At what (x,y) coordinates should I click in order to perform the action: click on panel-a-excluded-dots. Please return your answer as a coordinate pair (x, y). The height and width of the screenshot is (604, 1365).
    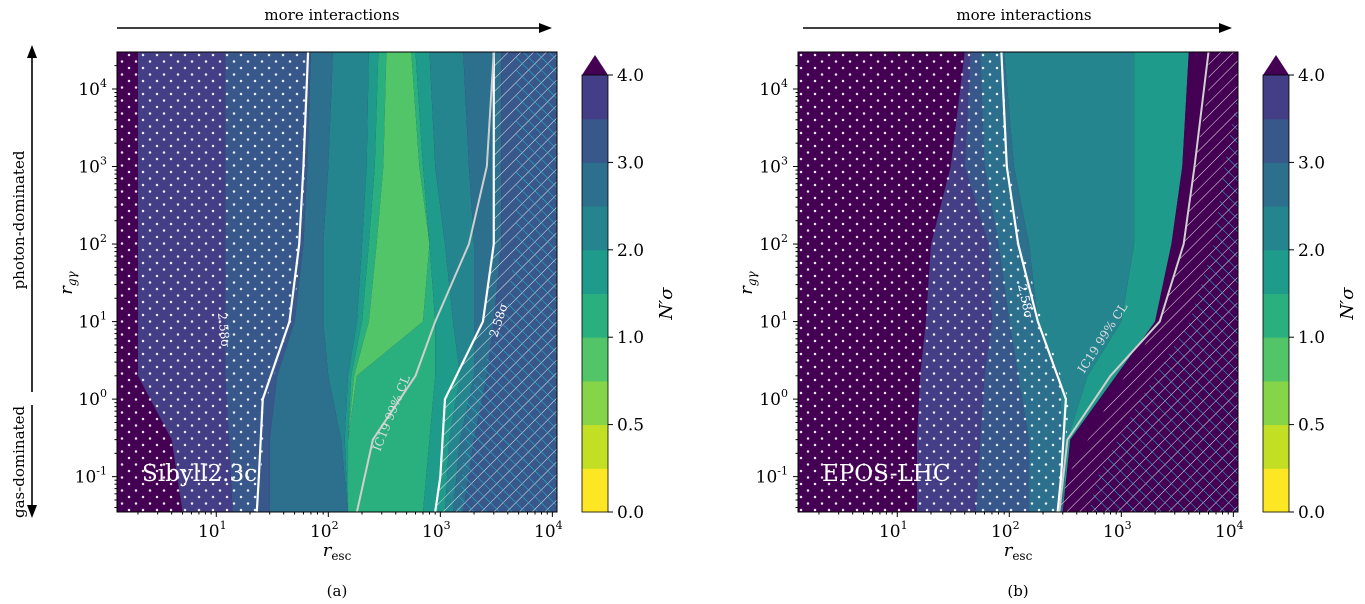
    Looking at the image, I should click on (213, 282).